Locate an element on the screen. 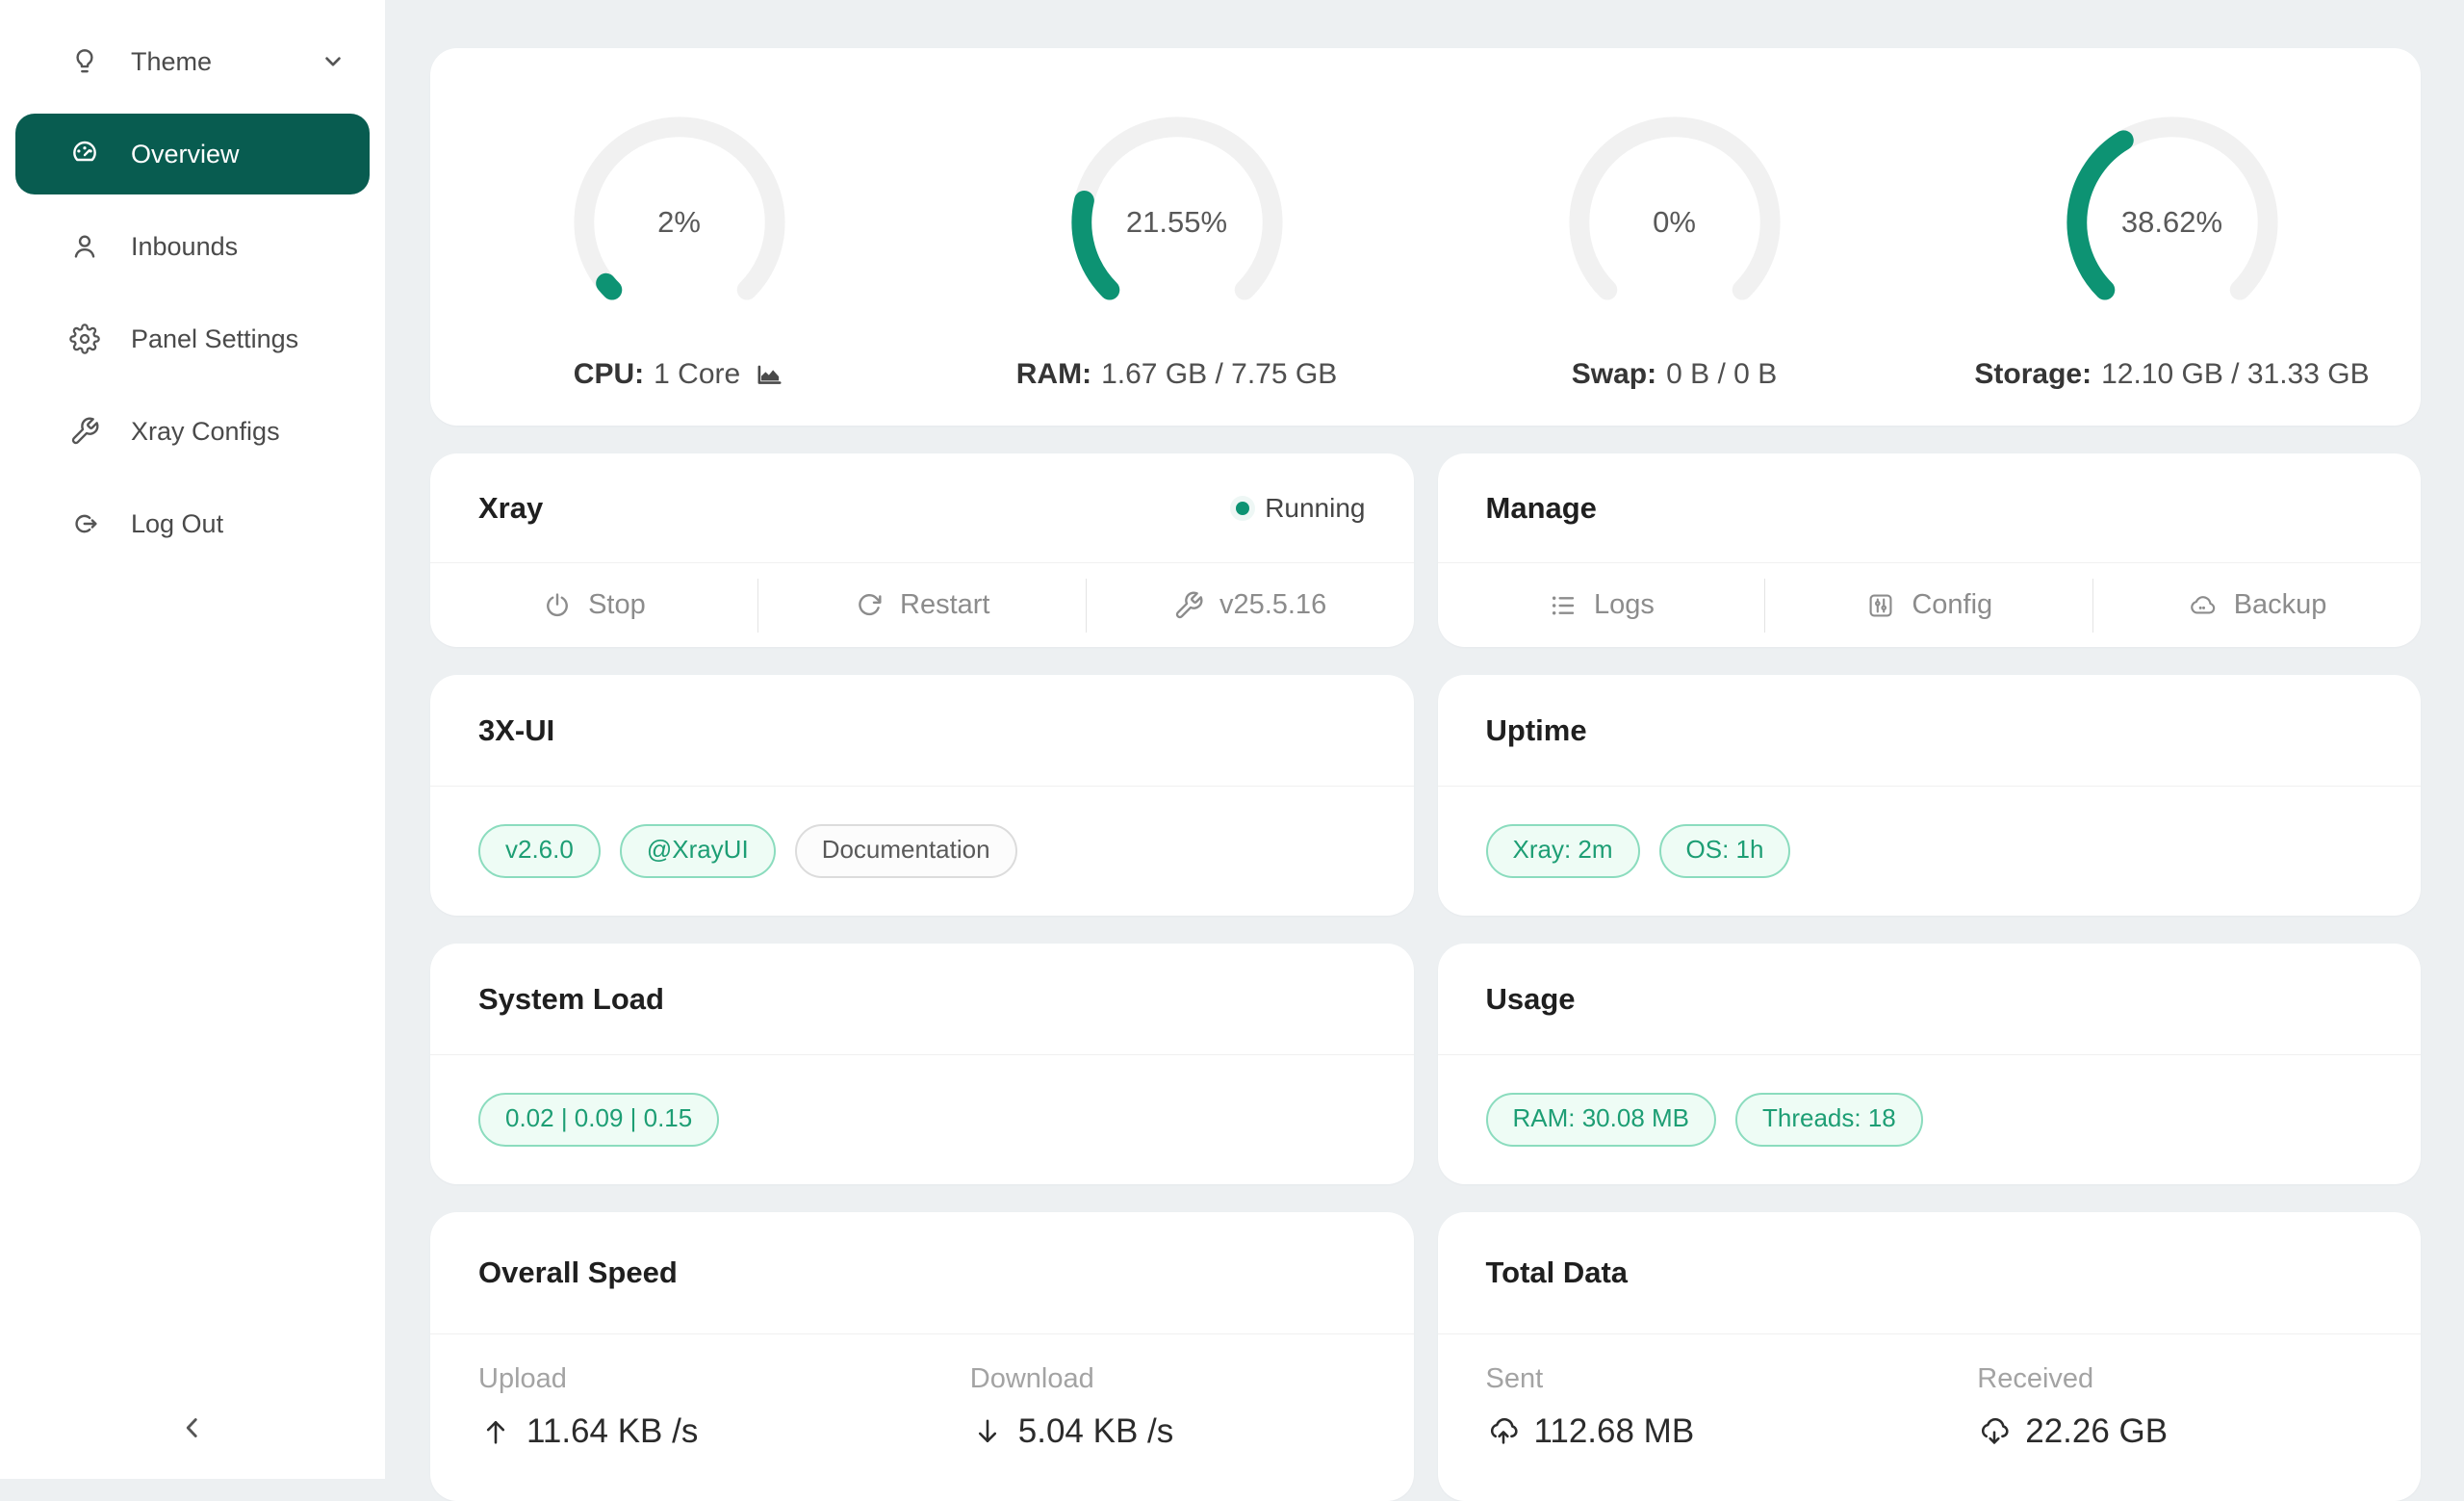  sidebar-item-label: Inbounds is located at coordinates (185, 246).